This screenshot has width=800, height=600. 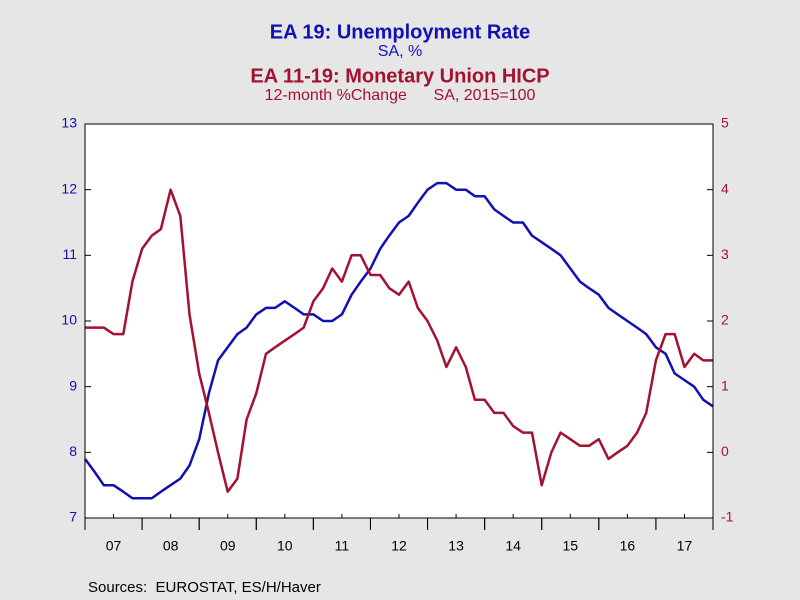 I want to click on chart-title: EA 19: Unemployment Rate, so click(x=400, y=32).